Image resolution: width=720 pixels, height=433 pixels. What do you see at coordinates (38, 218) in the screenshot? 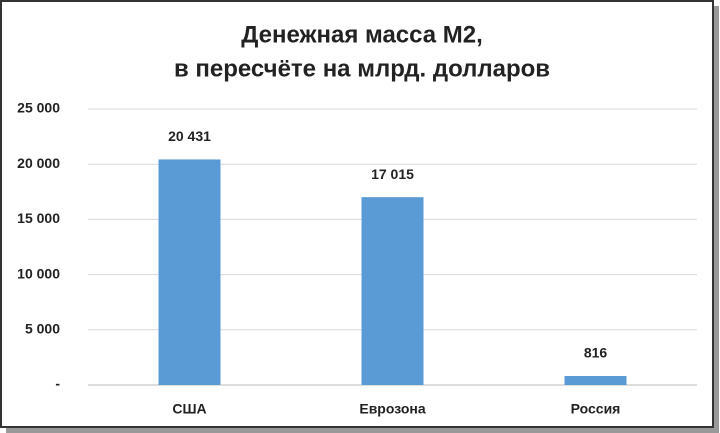
I see `y-tick-label: 15 000` at bounding box center [38, 218].